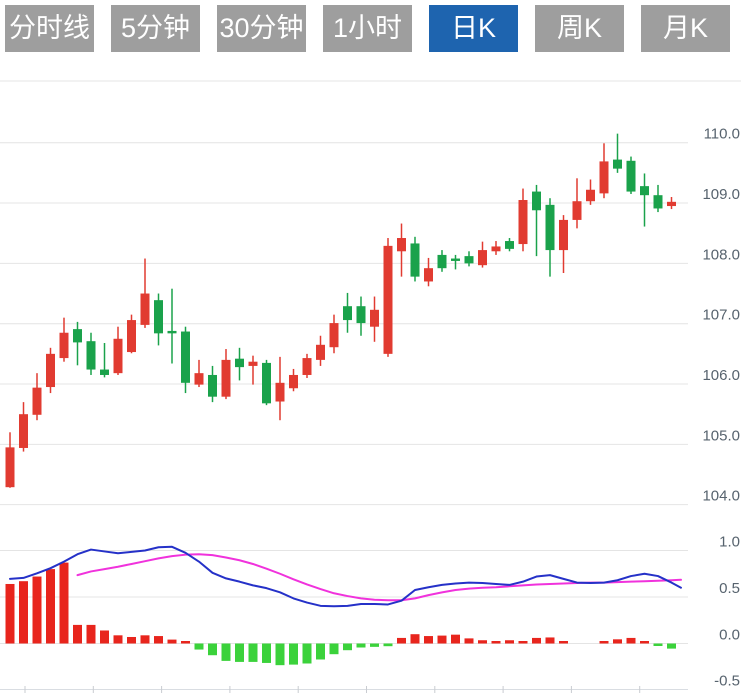 The width and height of the screenshot is (741, 694). Describe the element at coordinates (729, 588) in the screenshot. I see `macd-tick-label: 0.5` at that location.